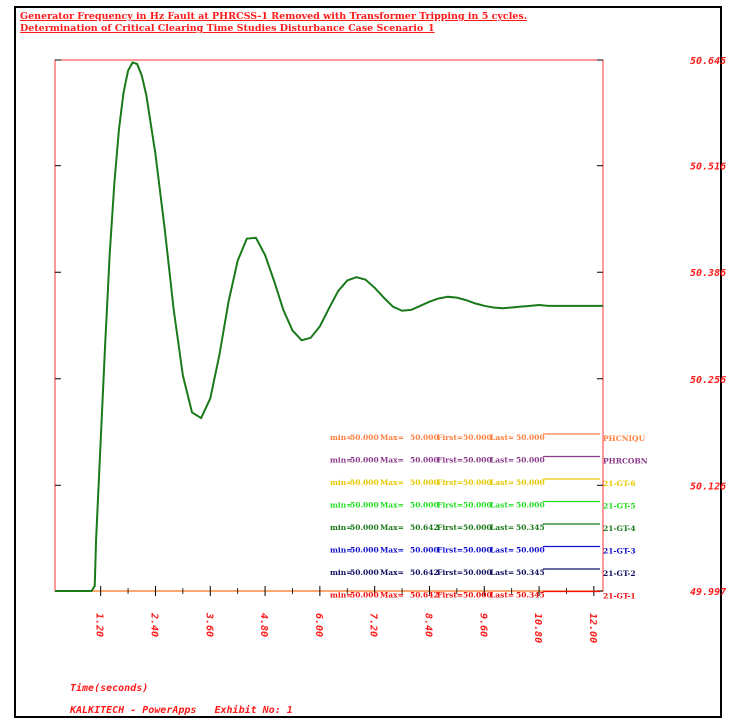 This screenshot has height=728, width=736. Describe the element at coordinates (181, 710) in the screenshot. I see `footer-credit: KALKITECH - PowerApps Exhibit No: 1` at that location.